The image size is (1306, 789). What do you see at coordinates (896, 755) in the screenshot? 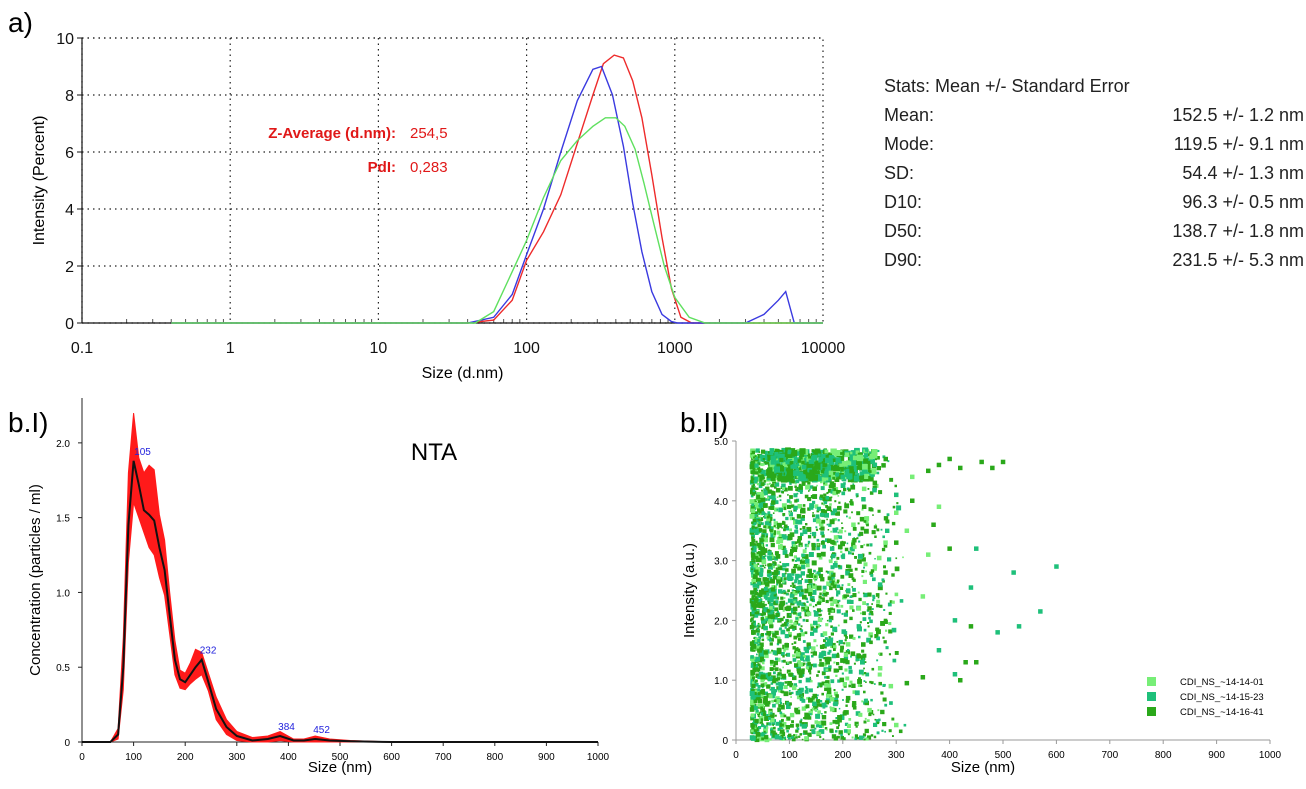
I see `x-tick-label: 300` at bounding box center [896, 755].